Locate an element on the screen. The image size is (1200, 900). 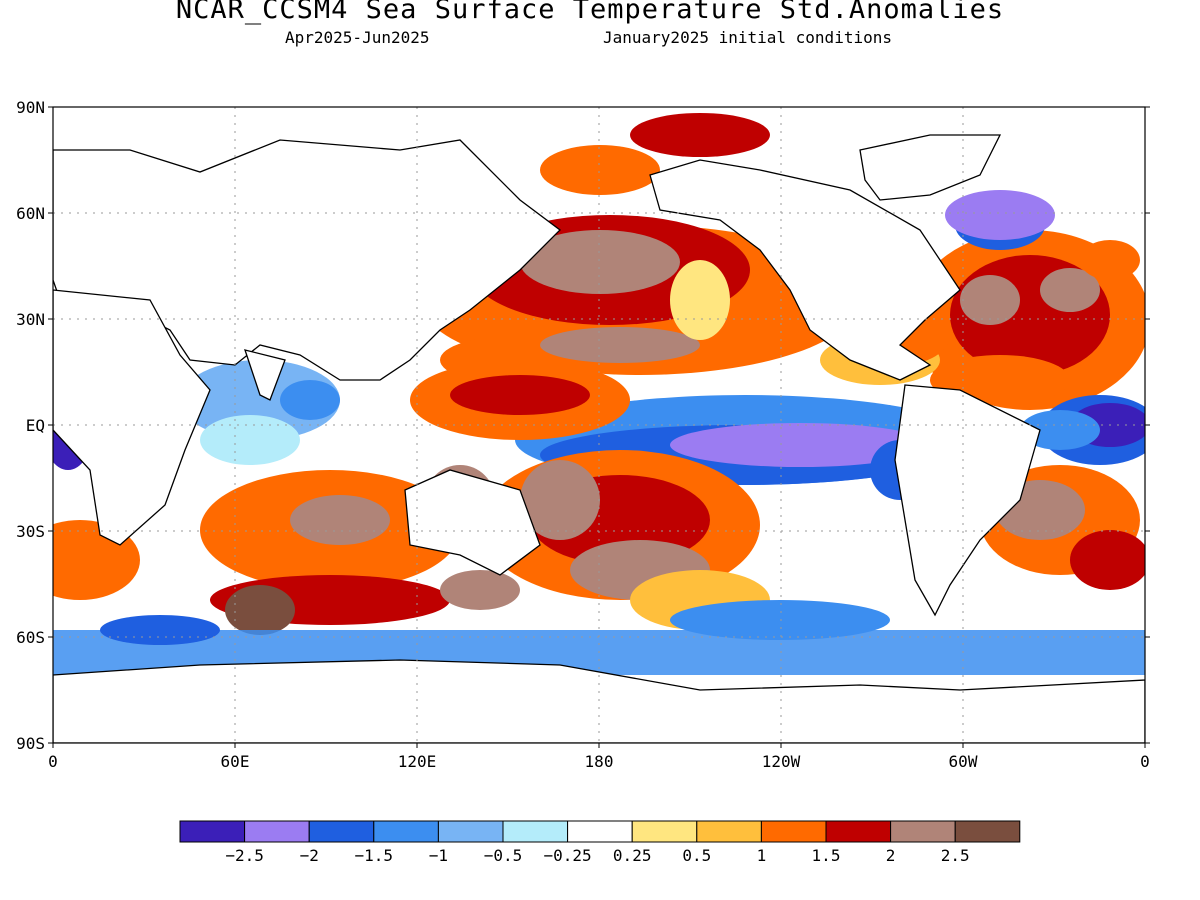
colorbar-label: 0.25 is located at coordinates (632, 855).